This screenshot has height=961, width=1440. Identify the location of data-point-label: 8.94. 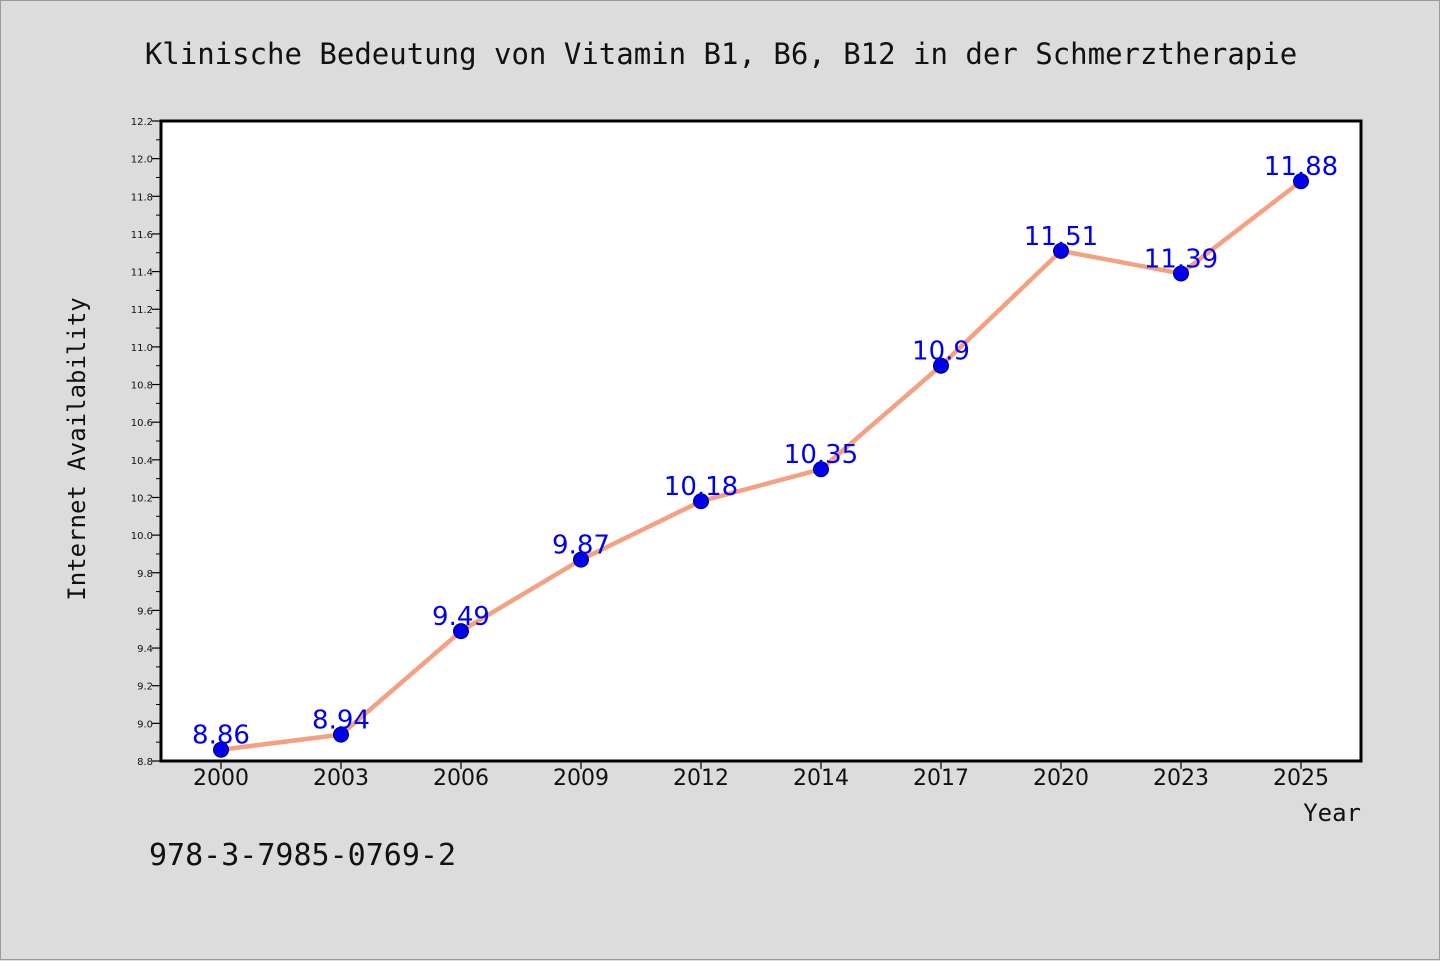
(341, 721).